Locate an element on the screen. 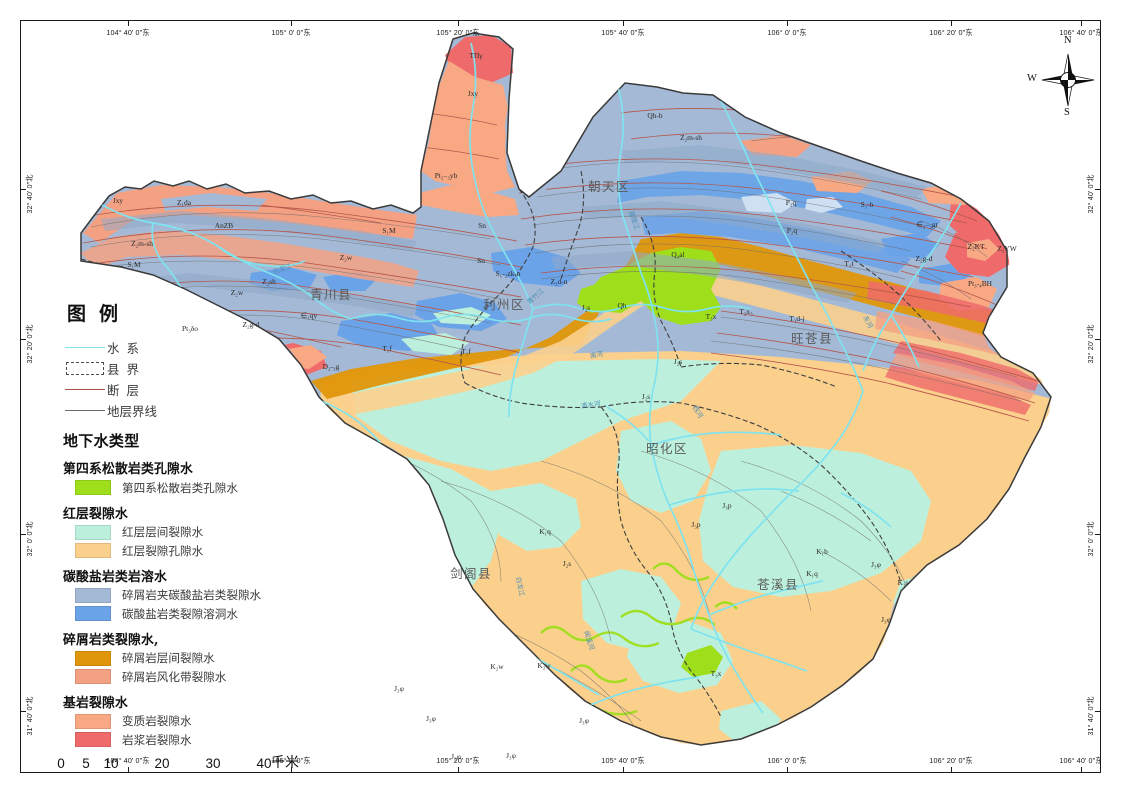 Image resolution: width=1121 pixels, height=793 pixels. legend-swatch-item: 红层裂隙孔隙水 is located at coordinates (194, 551).